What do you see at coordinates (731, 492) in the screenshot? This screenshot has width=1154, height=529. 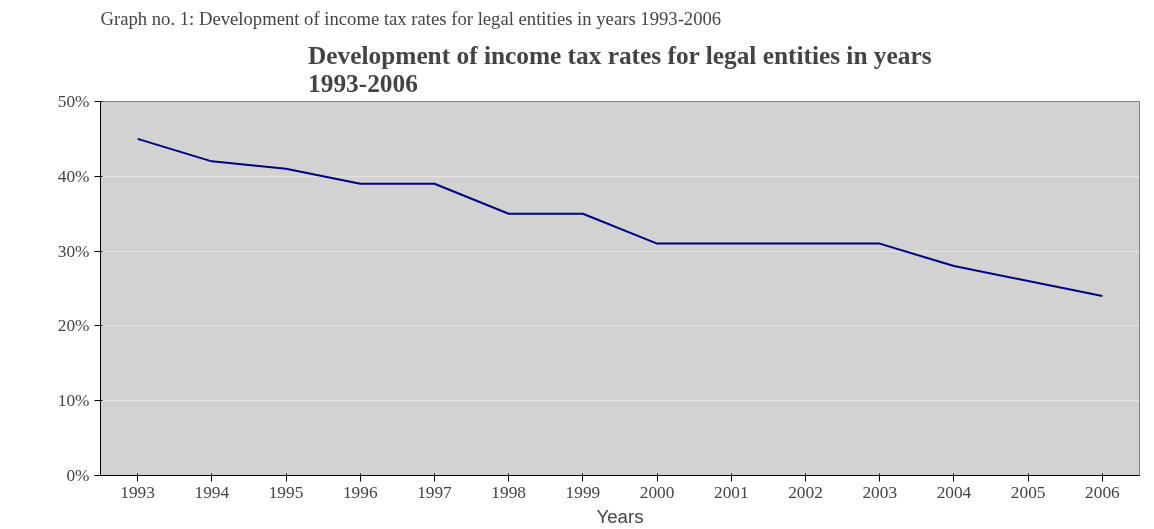 I see `x-tick-label: 2001` at bounding box center [731, 492].